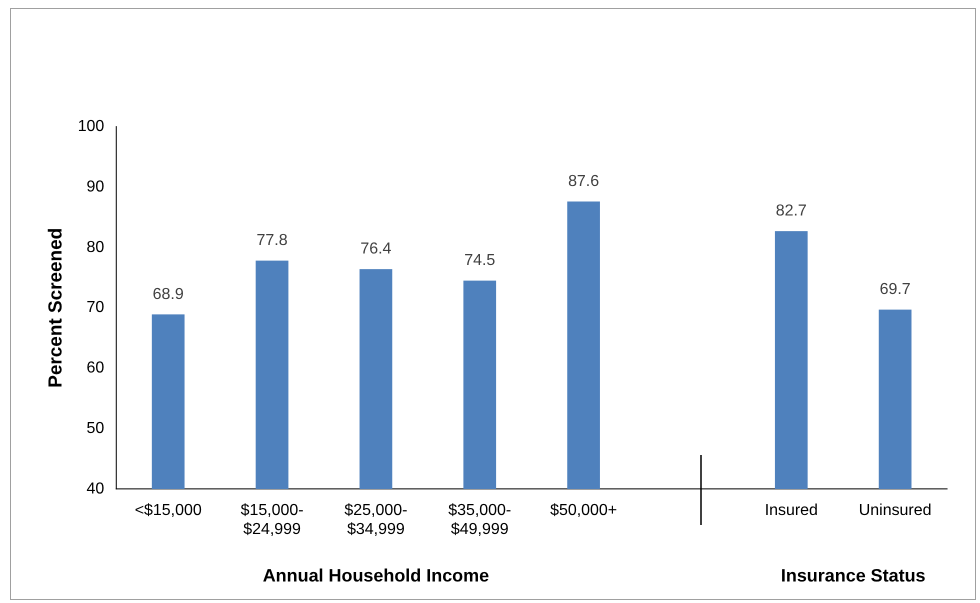  What do you see at coordinates (376, 520) in the screenshot?
I see `x-tick-label: $25,000-$34,999` at bounding box center [376, 520].